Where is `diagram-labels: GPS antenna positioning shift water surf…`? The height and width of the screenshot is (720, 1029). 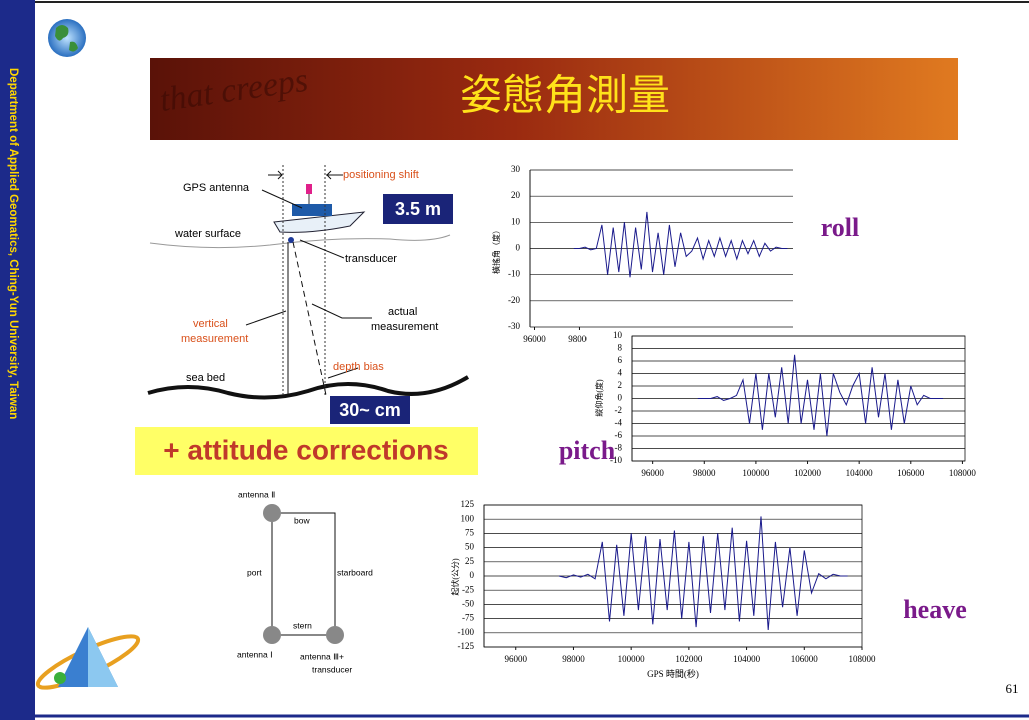 diagram-labels: GPS antenna positioning shift water surf… is located at coordinates (306, 276).